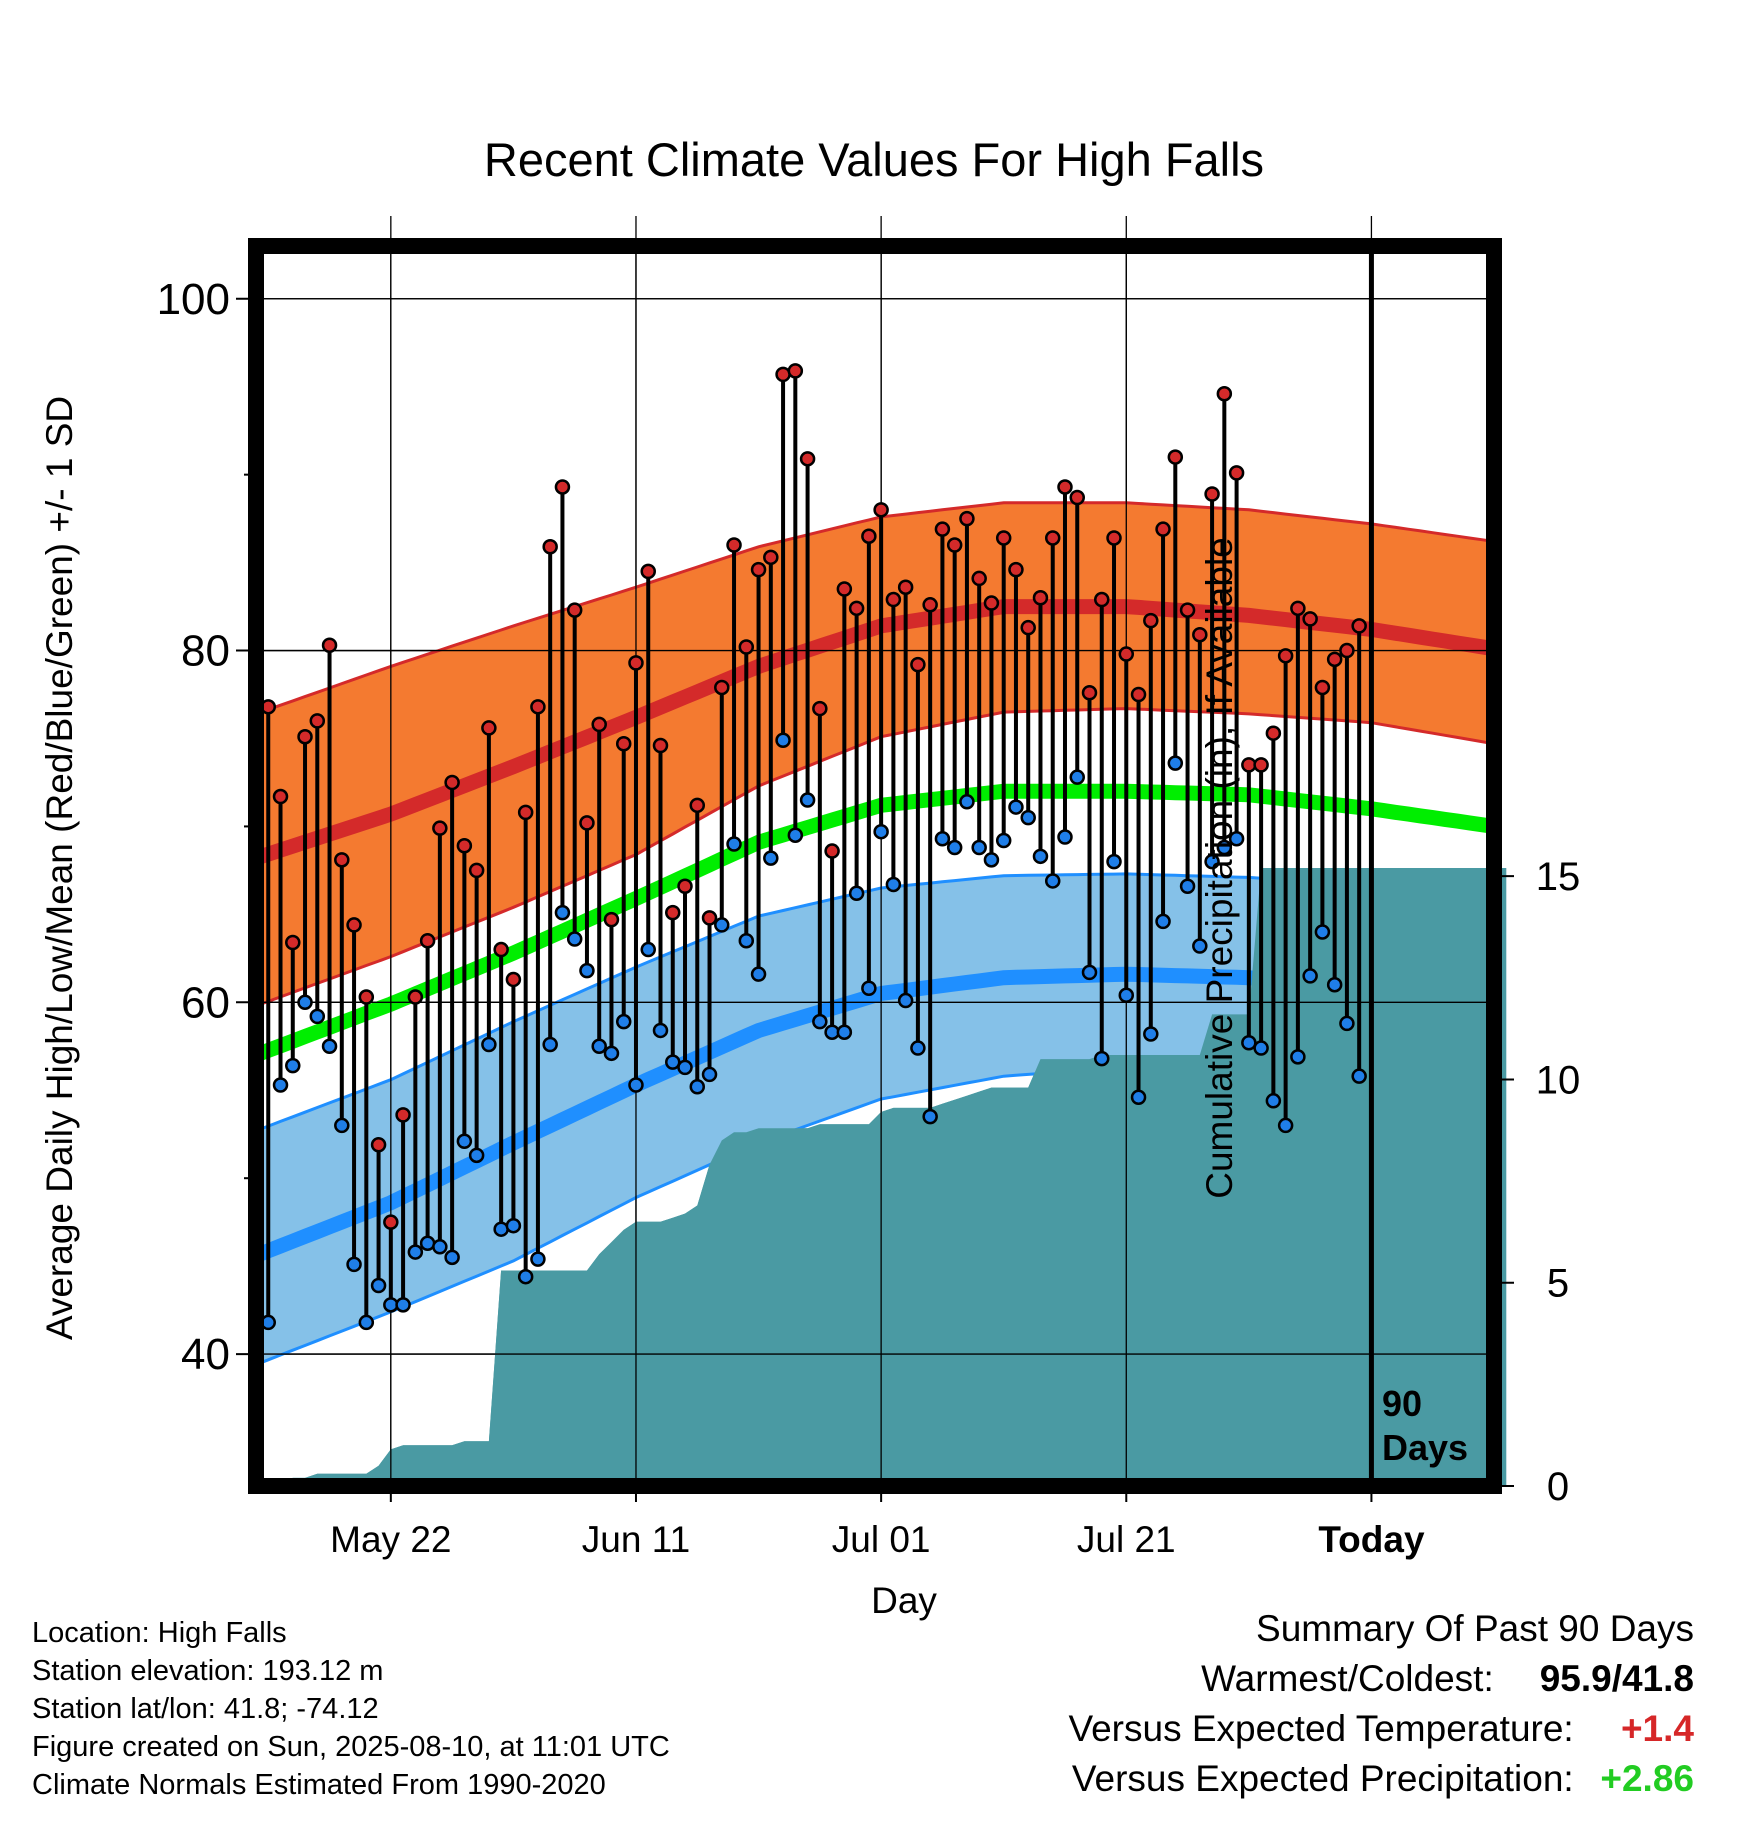 This screenshot has width=1748, height=1828. I want to click on y-right-tick-label: 10, so click(1558, 1080).